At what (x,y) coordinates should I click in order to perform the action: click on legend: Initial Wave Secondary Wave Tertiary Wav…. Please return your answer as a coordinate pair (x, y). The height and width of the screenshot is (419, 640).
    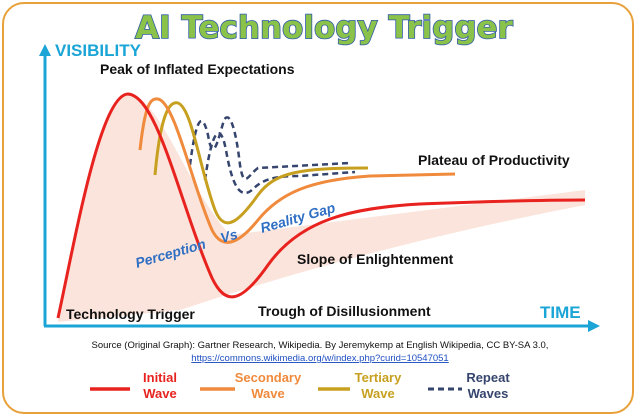
    Looking at the image, I should click on (300, 385).